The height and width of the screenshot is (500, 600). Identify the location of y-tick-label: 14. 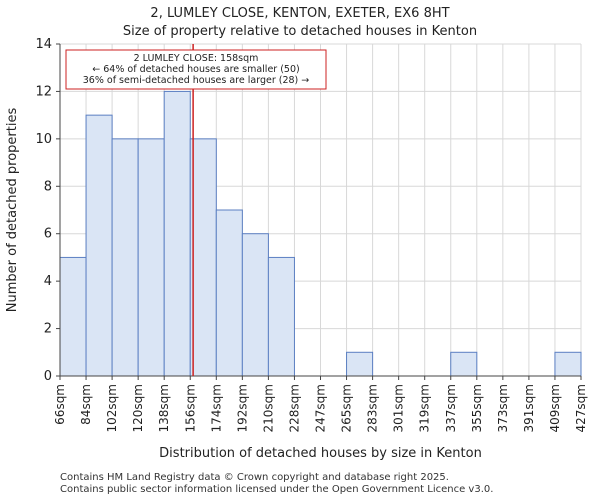
(43, 44).